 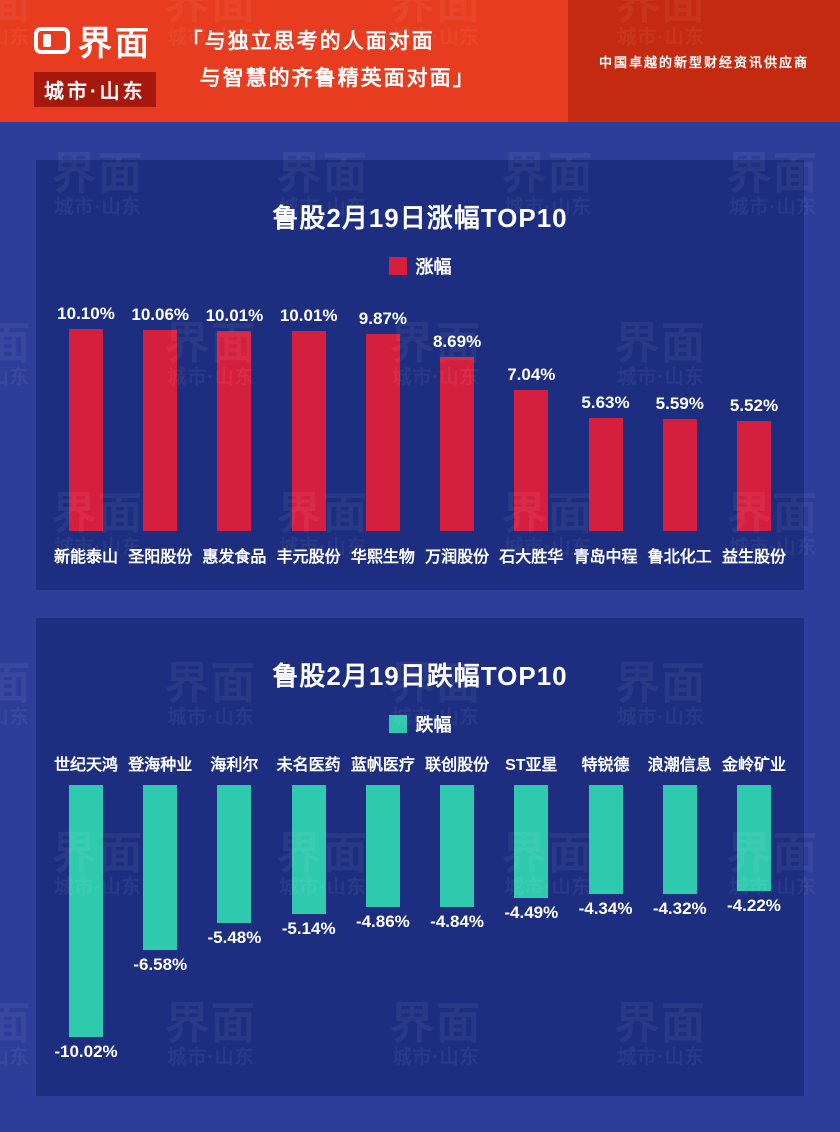 I want to click on header-tagline: 中国卓越的新型财经资讯供应商, so click(x=704, y=61).